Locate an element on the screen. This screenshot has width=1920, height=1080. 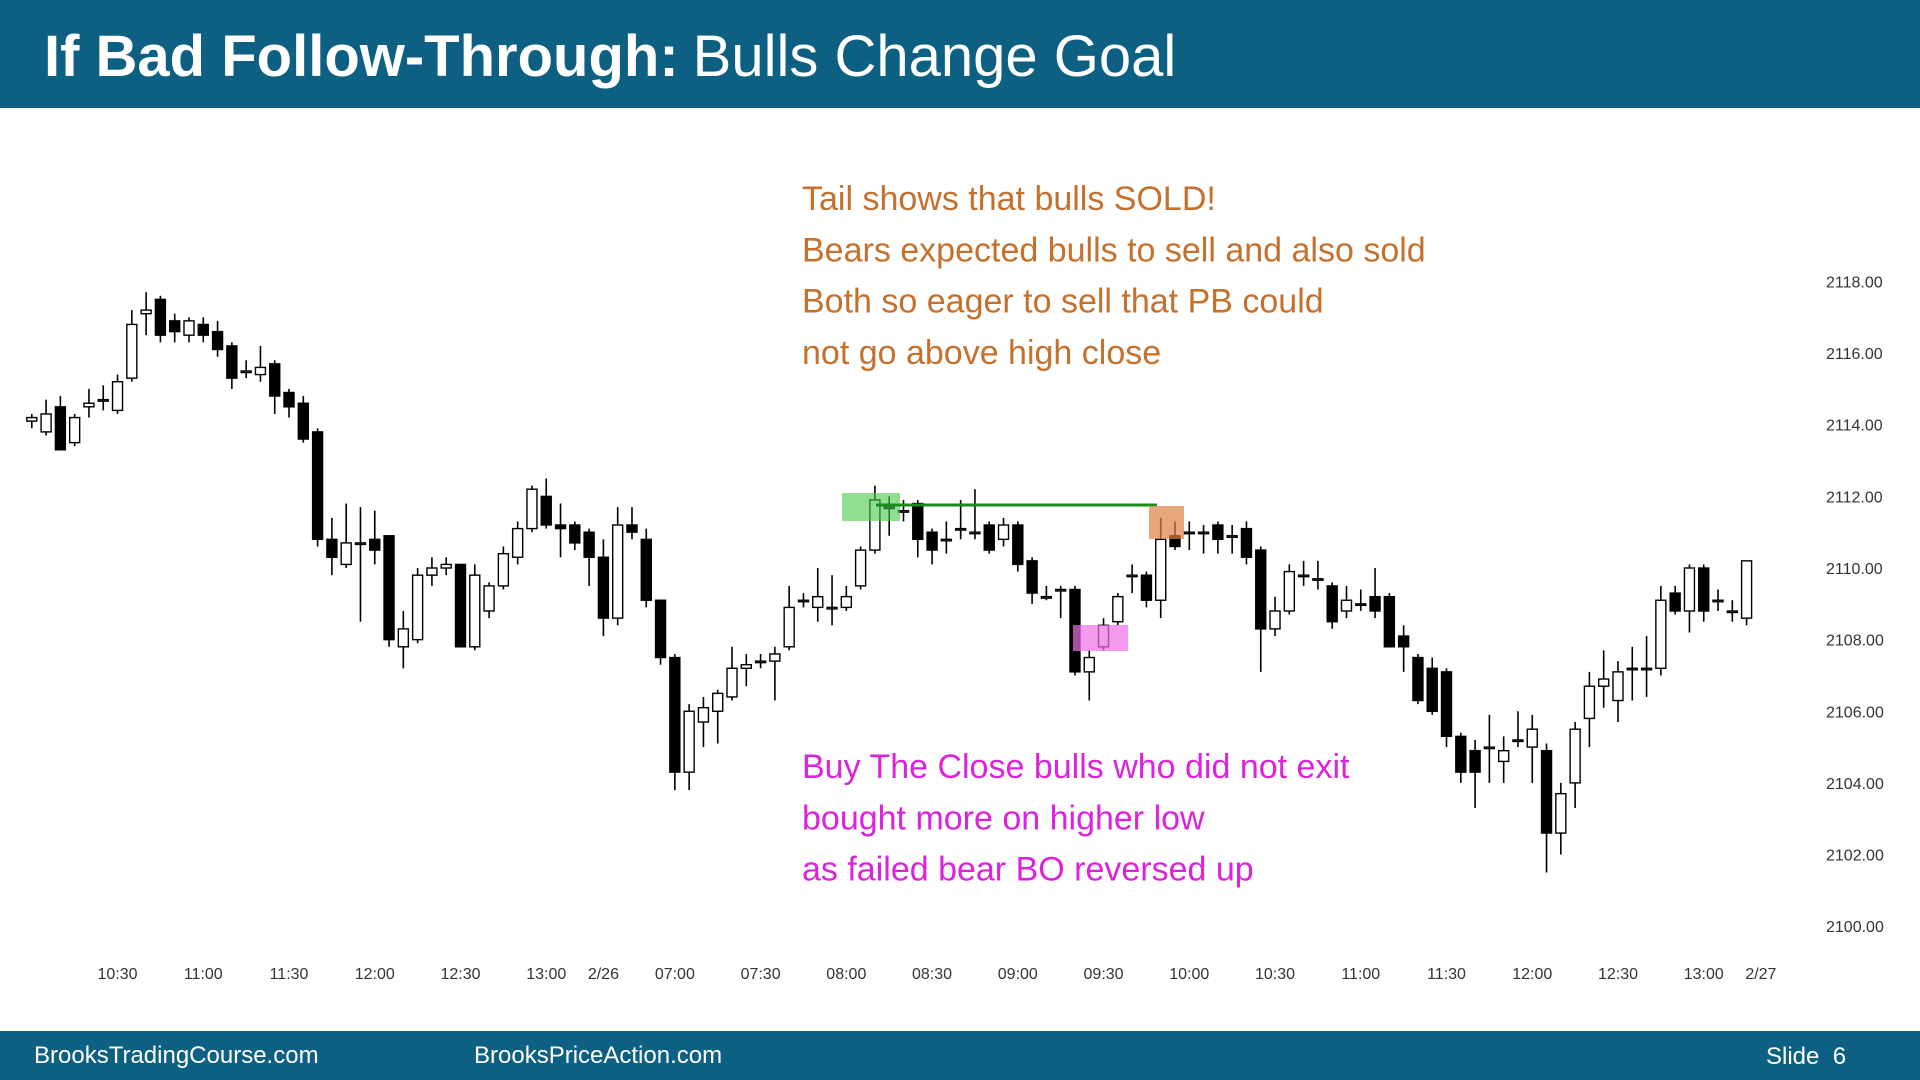
x-tick-label: 10:00 is located at coordinates (1189, 974).